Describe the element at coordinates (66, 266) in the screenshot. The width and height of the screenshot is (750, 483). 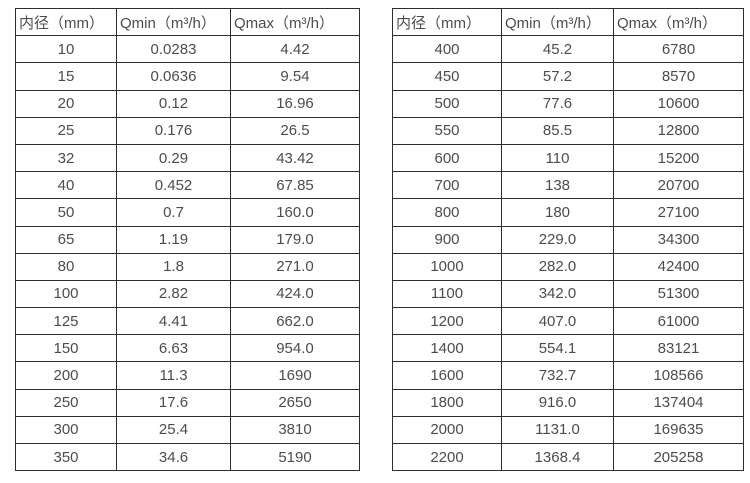
I see `cell-diameter: 80` at that location.